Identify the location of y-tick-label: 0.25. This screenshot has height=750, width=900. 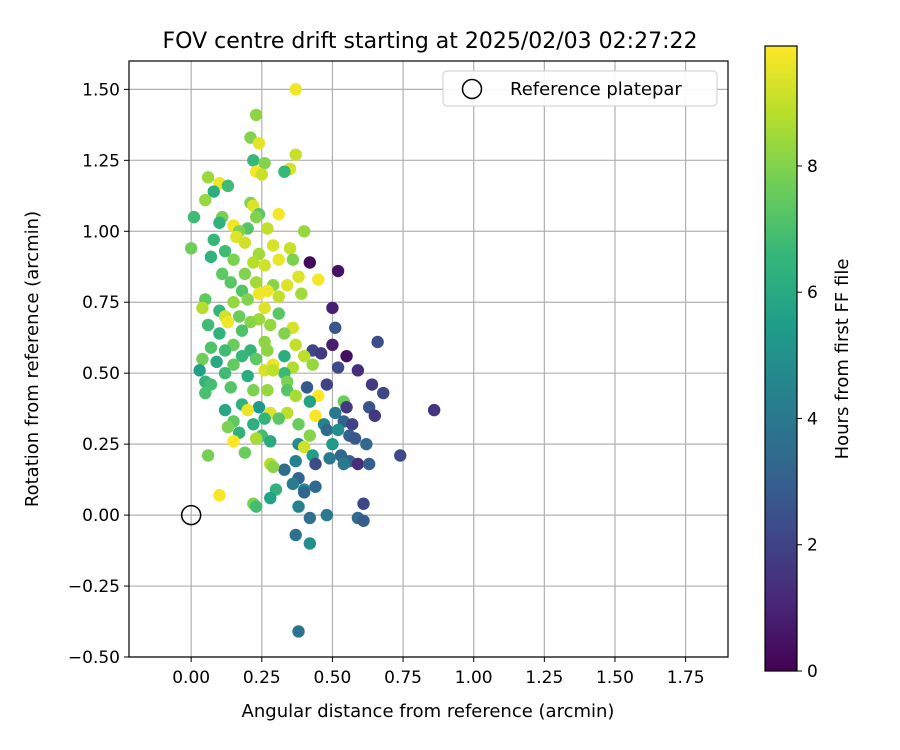
(101, 445).